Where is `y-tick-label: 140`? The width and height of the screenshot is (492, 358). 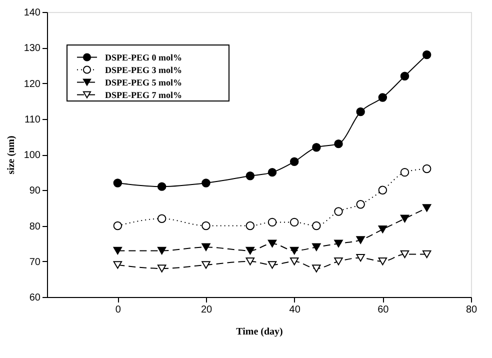 y-tick-label: 140 is located at coordinates (32, 13).